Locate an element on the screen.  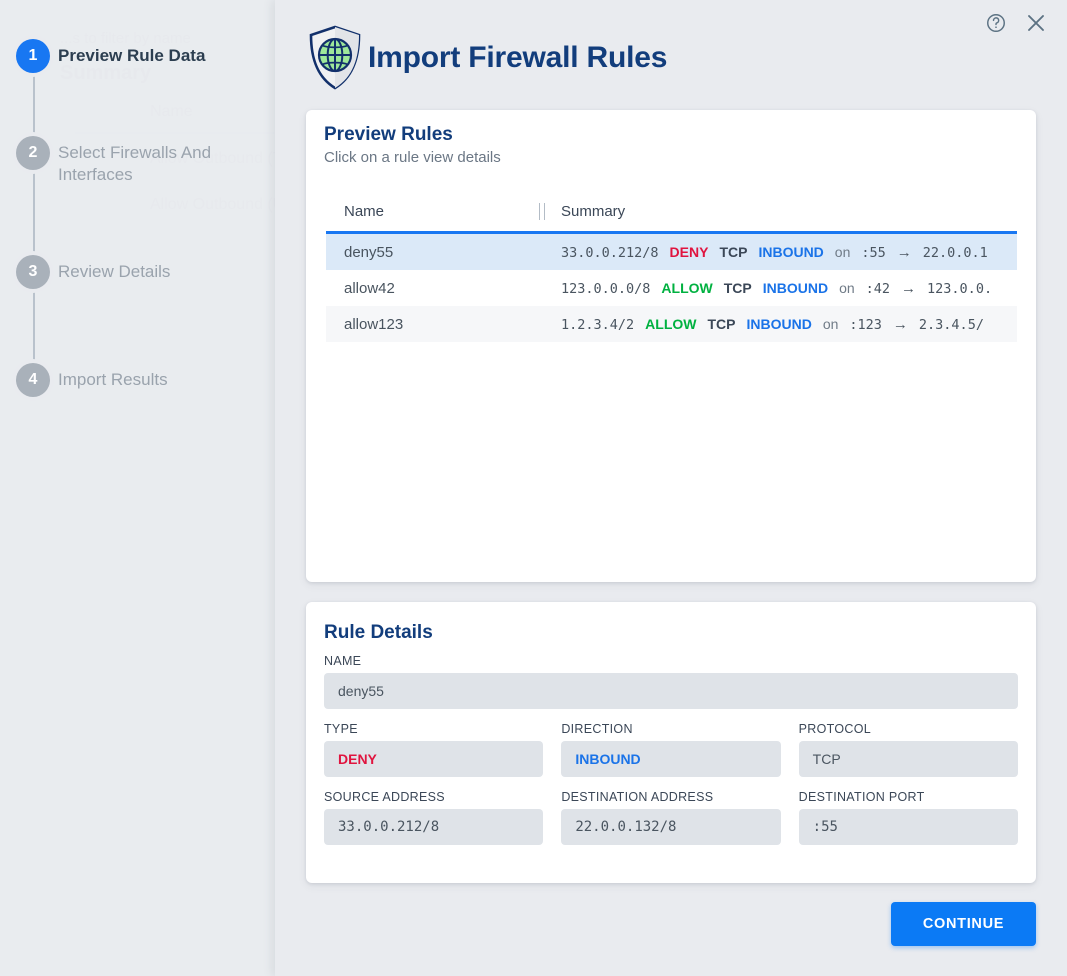
field-group-source-address: SOURCE ADDRESS 33.0.0.212/8 is located at coordinates (434, 817).